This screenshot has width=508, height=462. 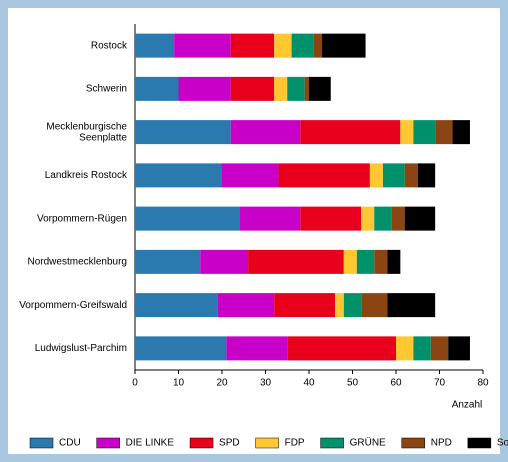 I want to click on legend-label: DIE LINKE, so click(x=150, y=443).